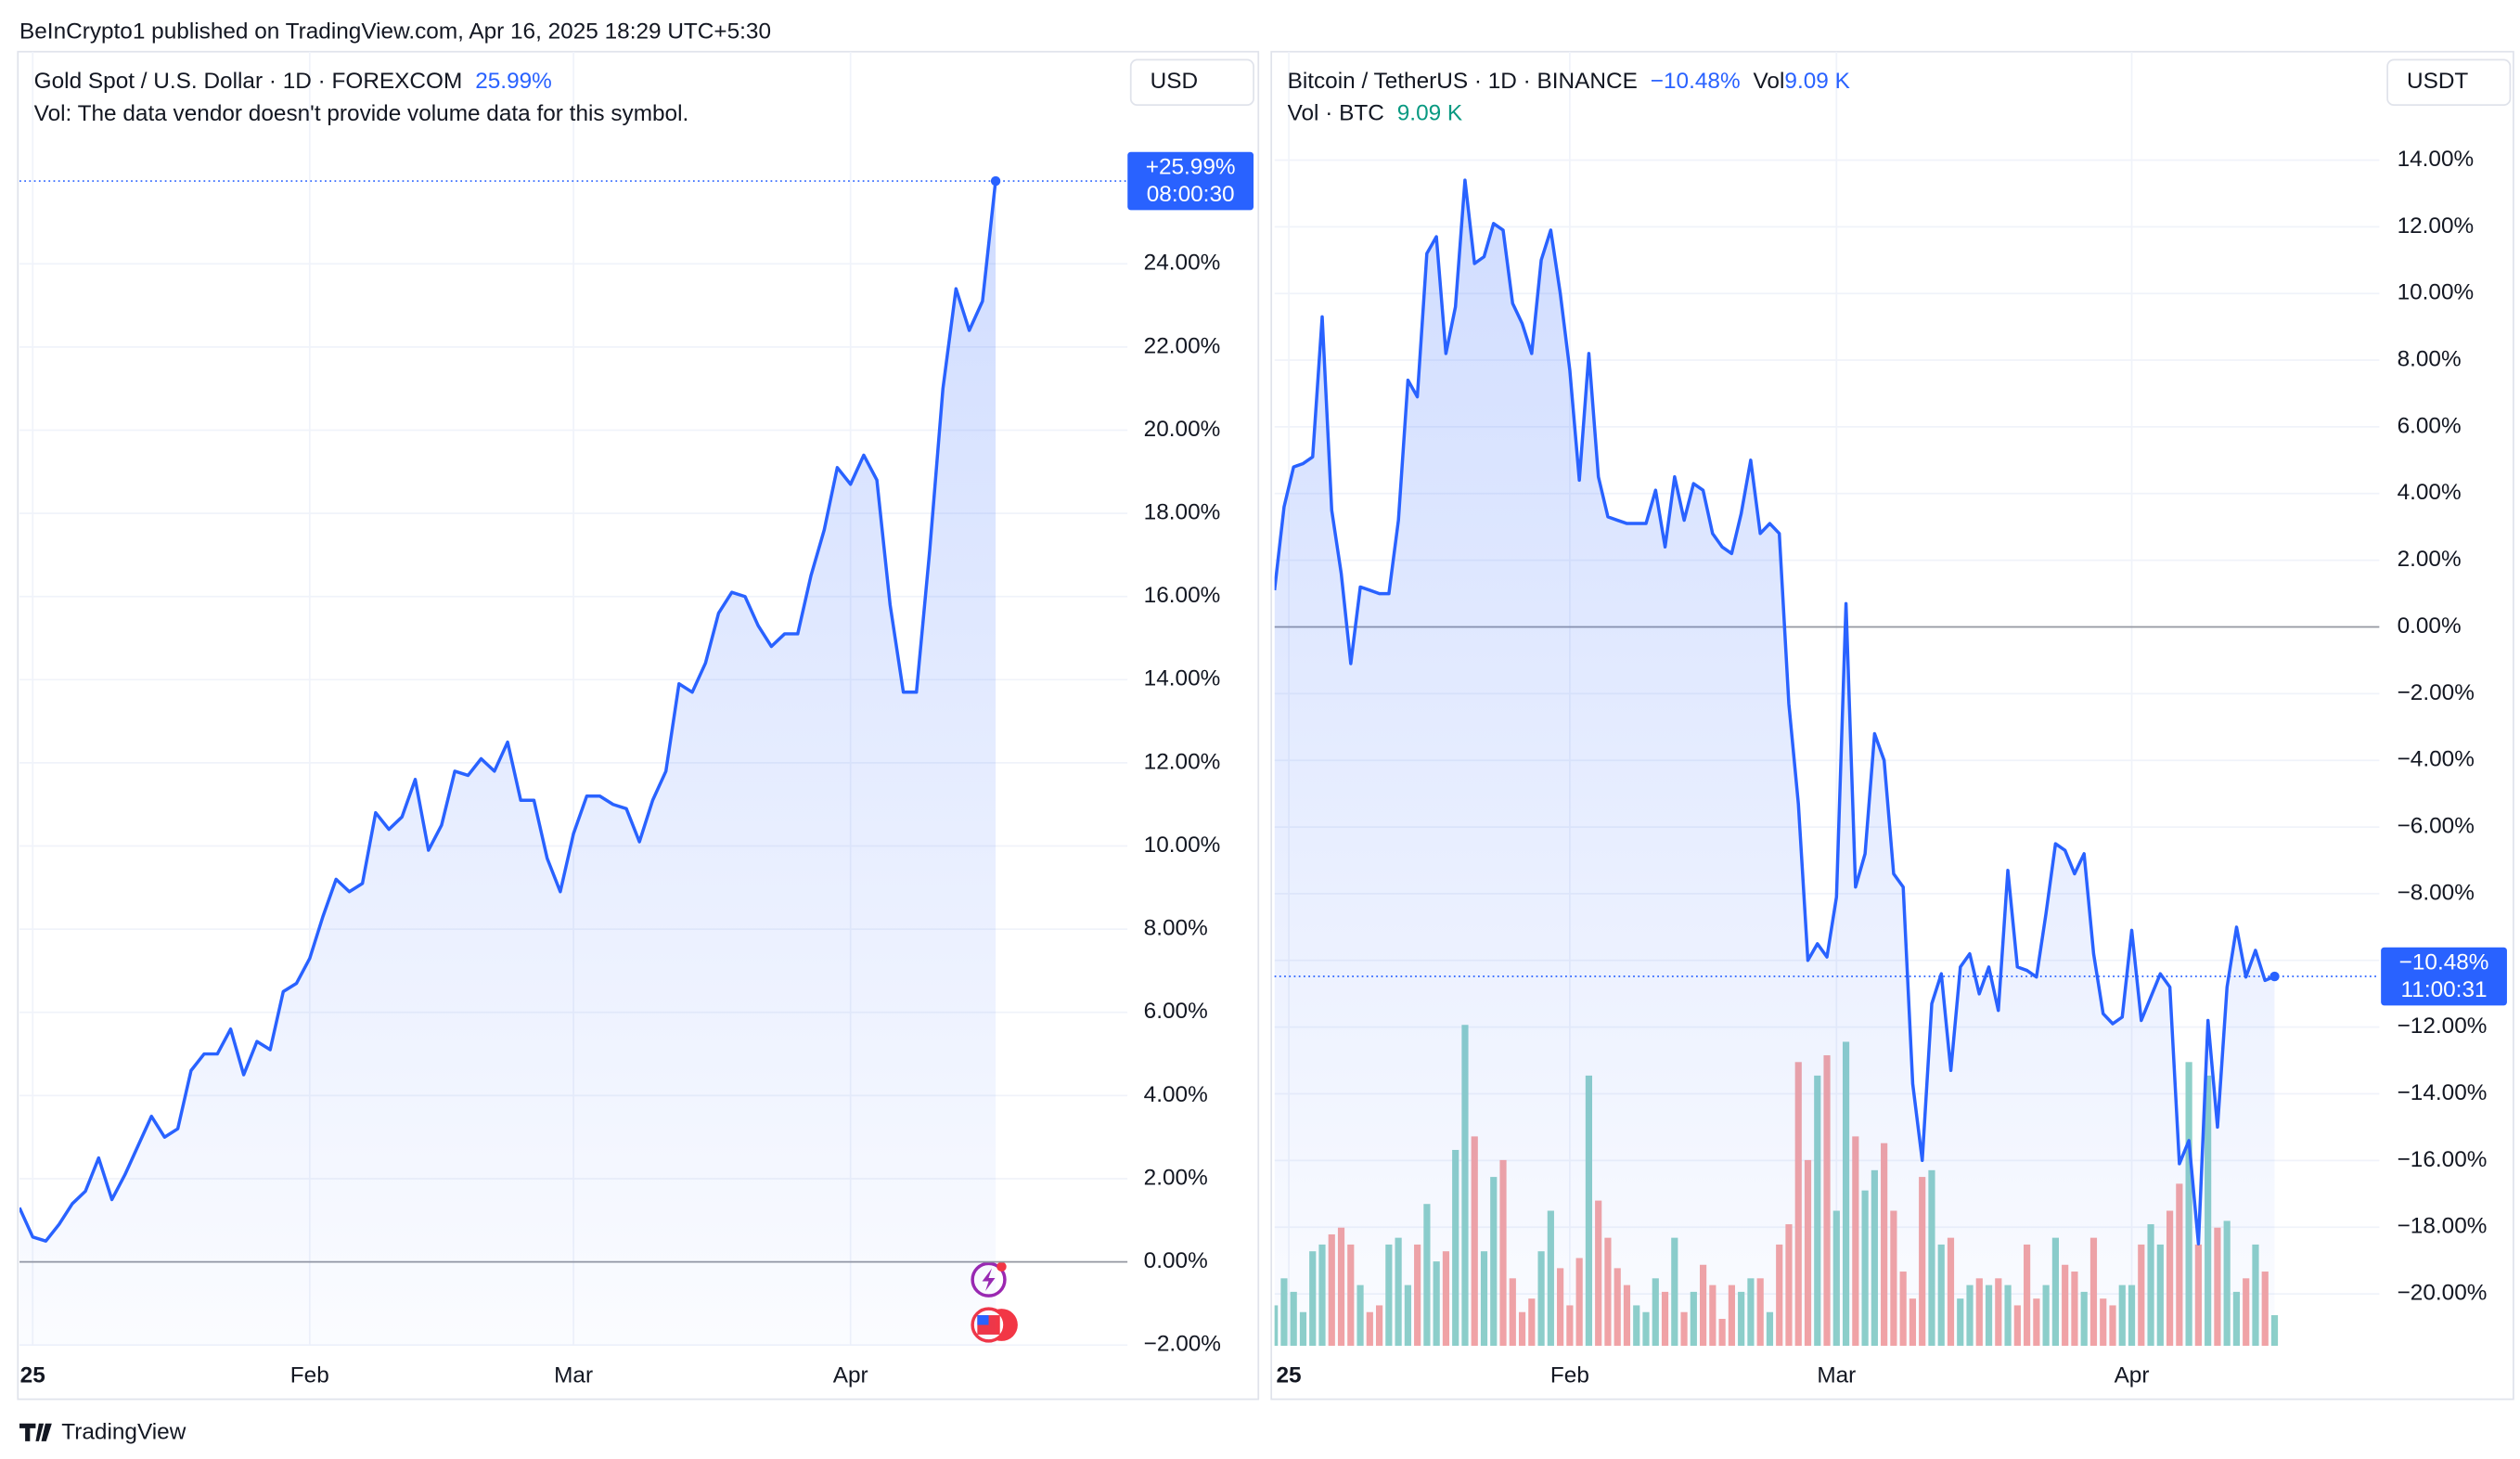 The height and width of the screenshot is (1459, 2520). I want to click on volume-legend: Vol · BTC 9.09 K, so click(1375, 114).